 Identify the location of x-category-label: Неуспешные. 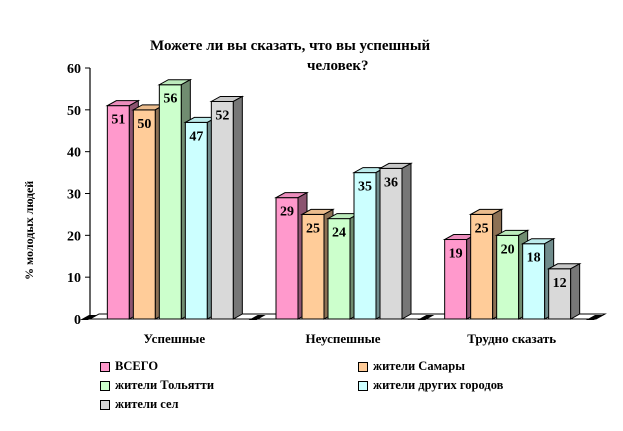
(342, 338).